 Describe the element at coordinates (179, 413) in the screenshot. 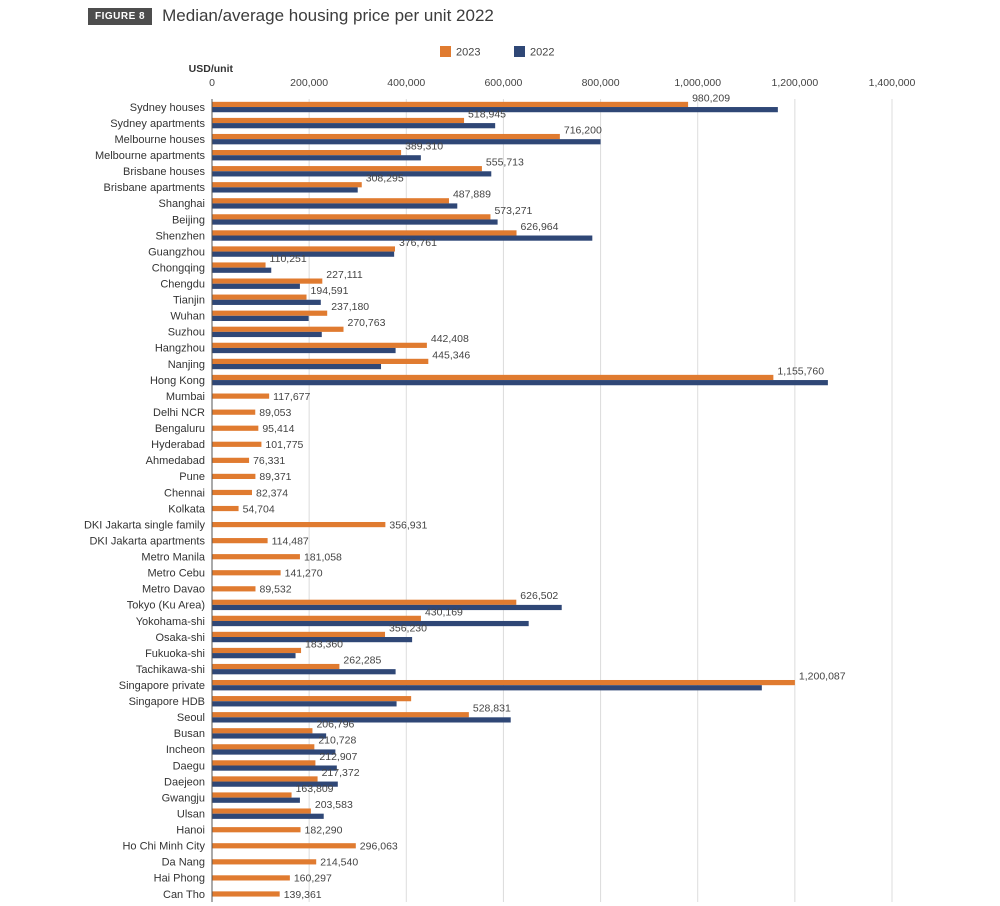

I see `category-label: Delhi NCR` at that location.